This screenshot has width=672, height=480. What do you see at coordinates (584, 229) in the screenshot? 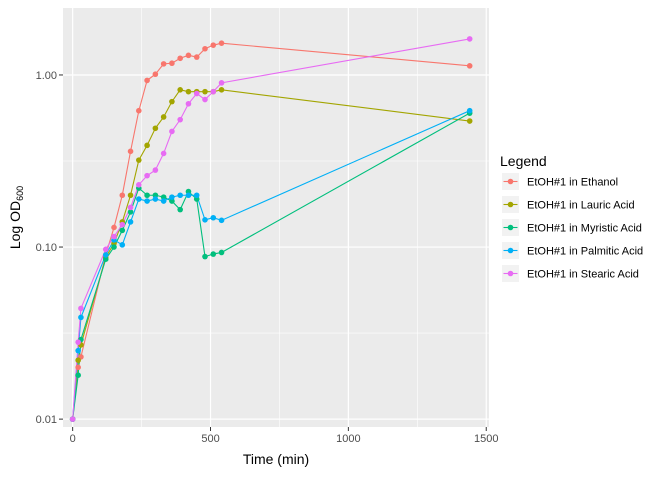
I see `legend-label: EtOH#1 in Myristic Acid` at bounding box center [584, 229].